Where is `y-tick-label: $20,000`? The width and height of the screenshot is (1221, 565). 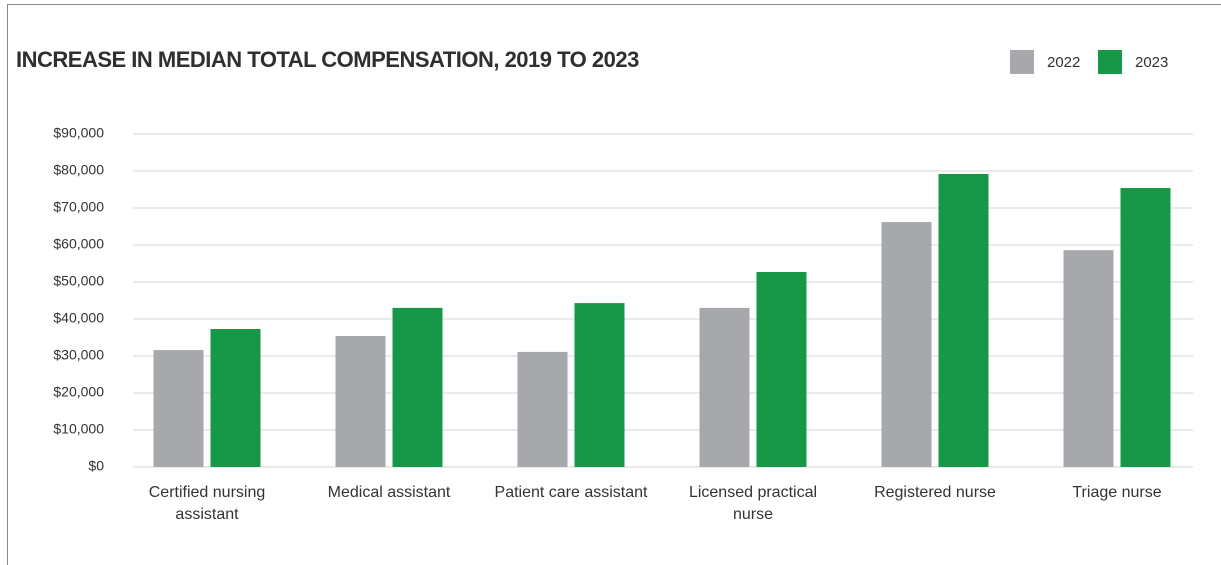
y-tick-label: $20,000 is located at coordinates (78, 392).